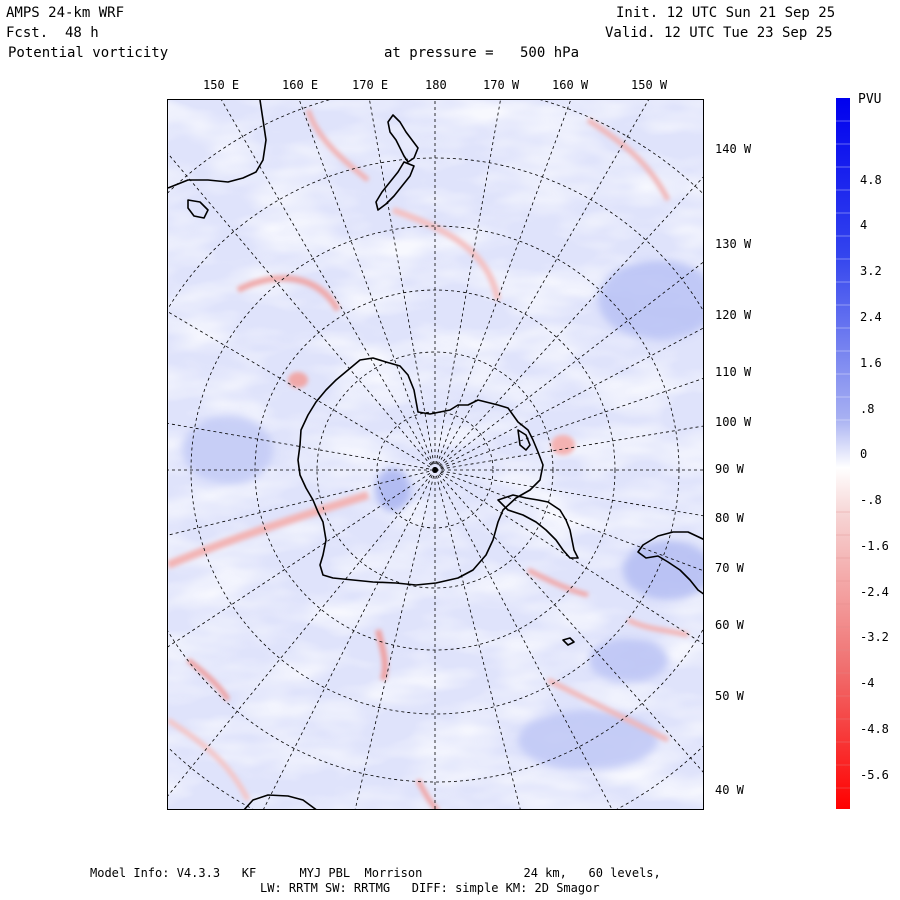 This screenshot has height=900, width=900. What do you see at coordinates (420, 471) in the screenshot?
I see `antarctica-coastline` at bounding box center [420, 471].